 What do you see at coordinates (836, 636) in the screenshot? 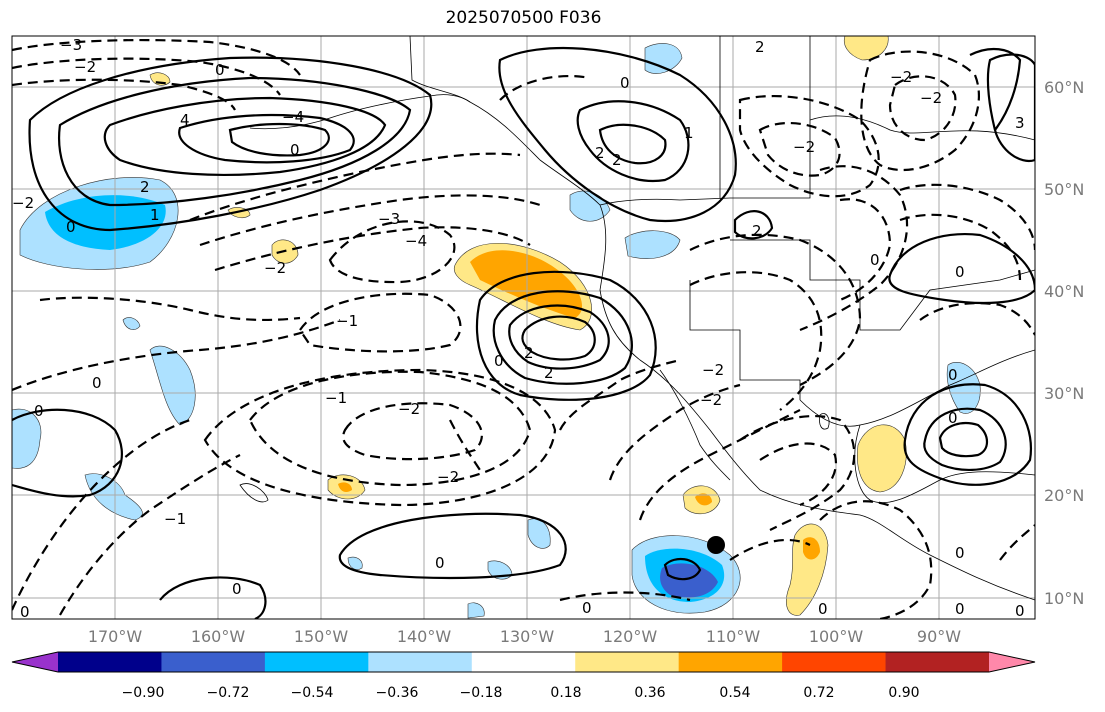
I see `lon-label: 100°W` at bounding box center [836, 636].